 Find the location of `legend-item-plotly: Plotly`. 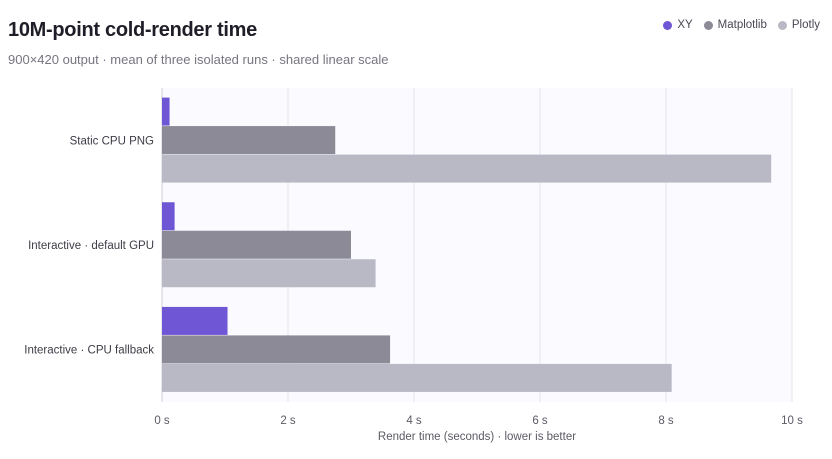

legend-item-plotly: Plotly is located at coordinates (798, 25).